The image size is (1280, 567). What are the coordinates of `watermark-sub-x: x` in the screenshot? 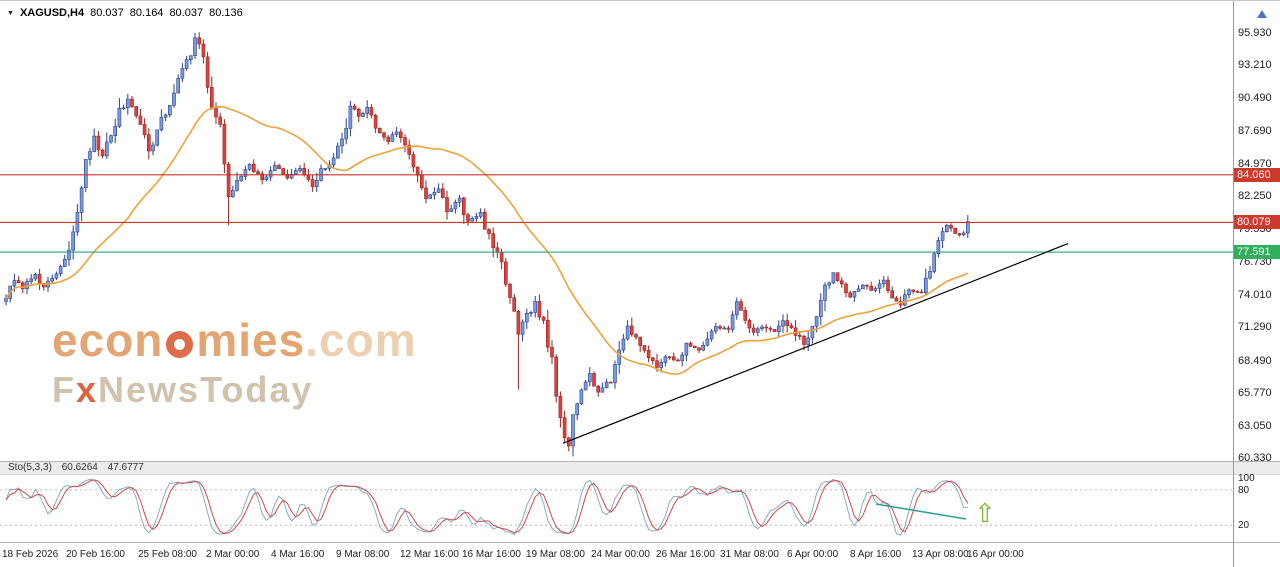 It's located at (87, 389).